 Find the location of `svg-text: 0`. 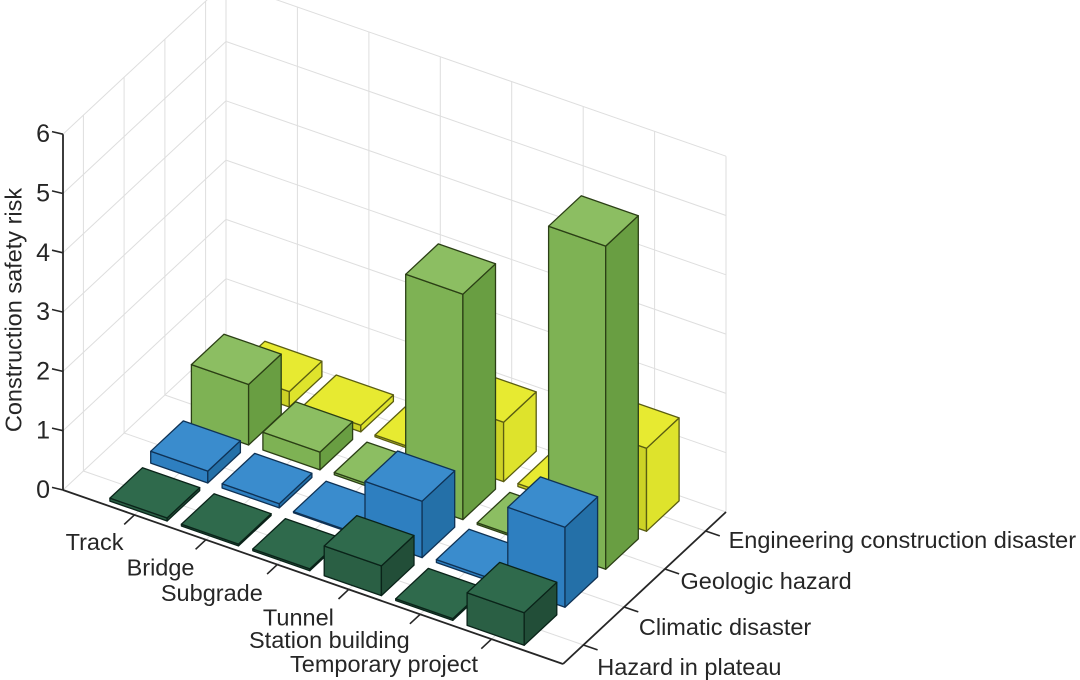

svg-text: 0 is located at coordinates (43, 490).